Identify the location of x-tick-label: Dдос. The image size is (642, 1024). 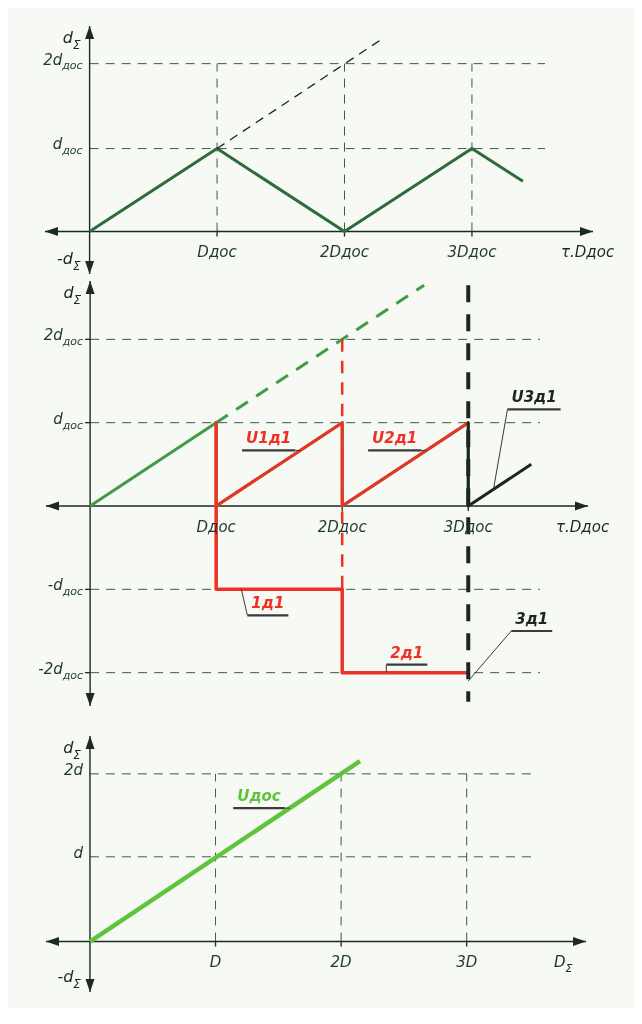
(217, 252).